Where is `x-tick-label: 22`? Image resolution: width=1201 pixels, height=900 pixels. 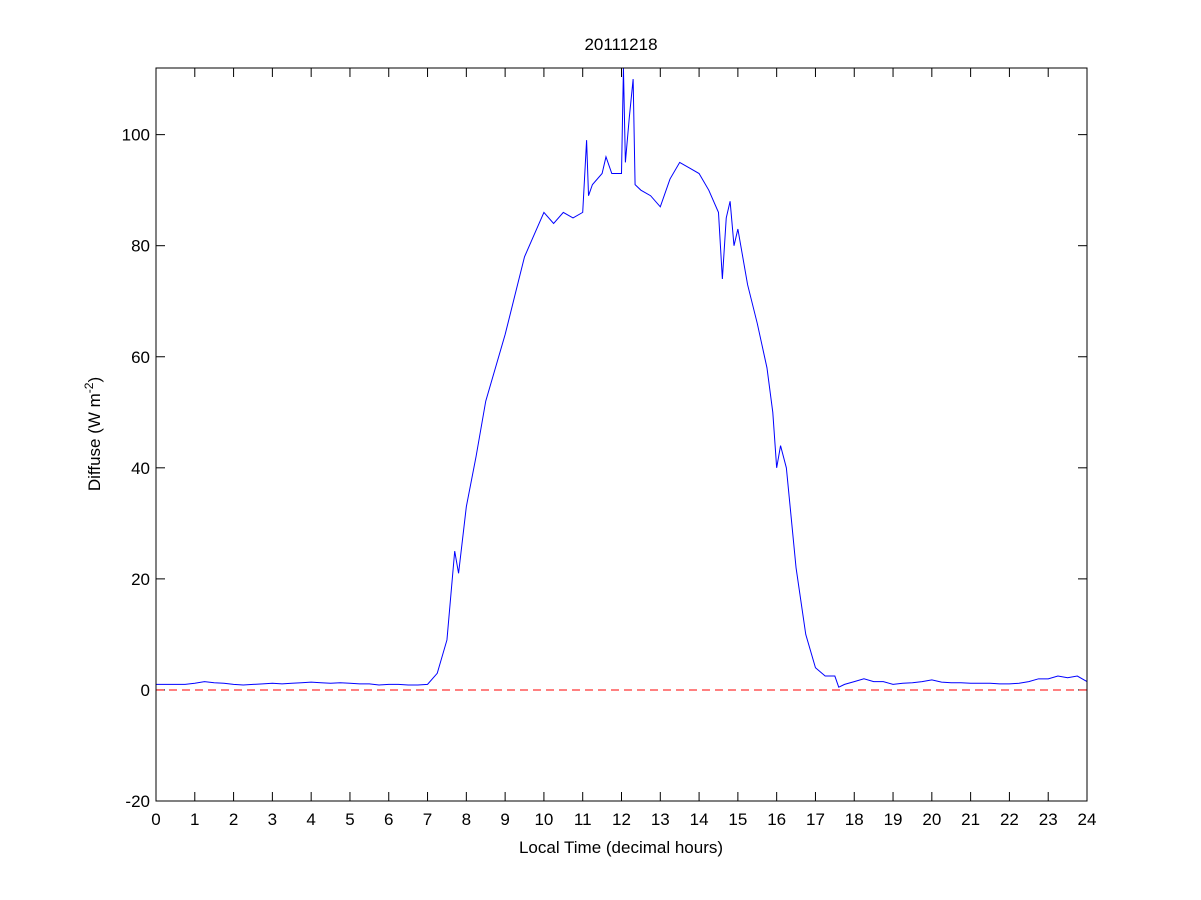
x-tick-label: 22 is located at coordinates (1009, 819).